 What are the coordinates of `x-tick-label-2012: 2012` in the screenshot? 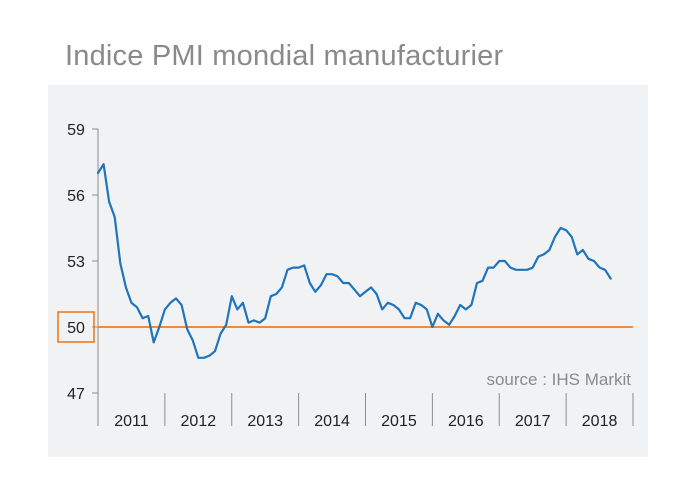 It's located at (199, 421).